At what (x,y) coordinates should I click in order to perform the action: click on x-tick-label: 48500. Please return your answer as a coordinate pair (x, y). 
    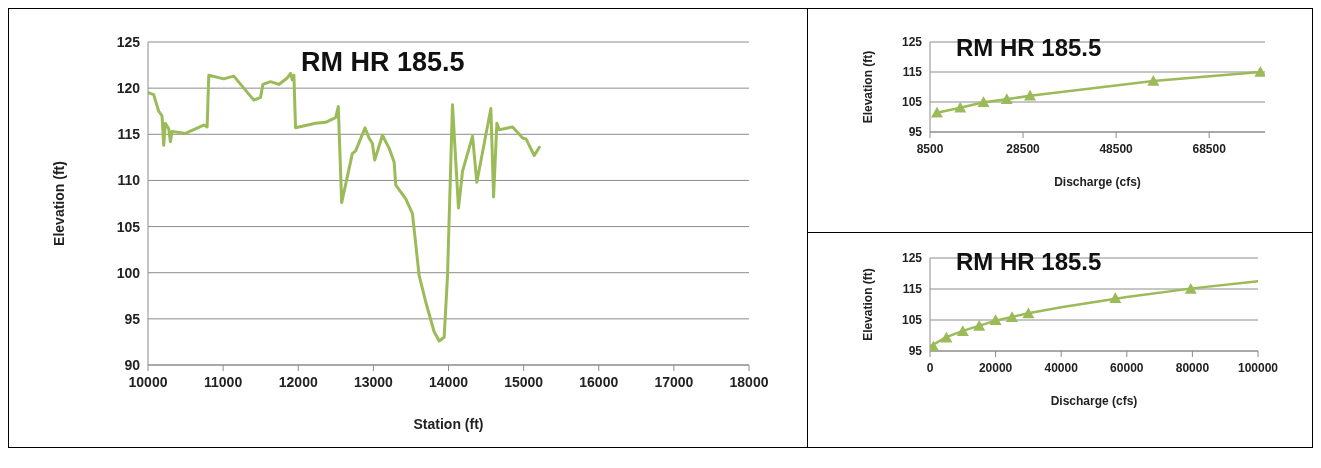
    Looking at the image, I should click on (1116, 148).